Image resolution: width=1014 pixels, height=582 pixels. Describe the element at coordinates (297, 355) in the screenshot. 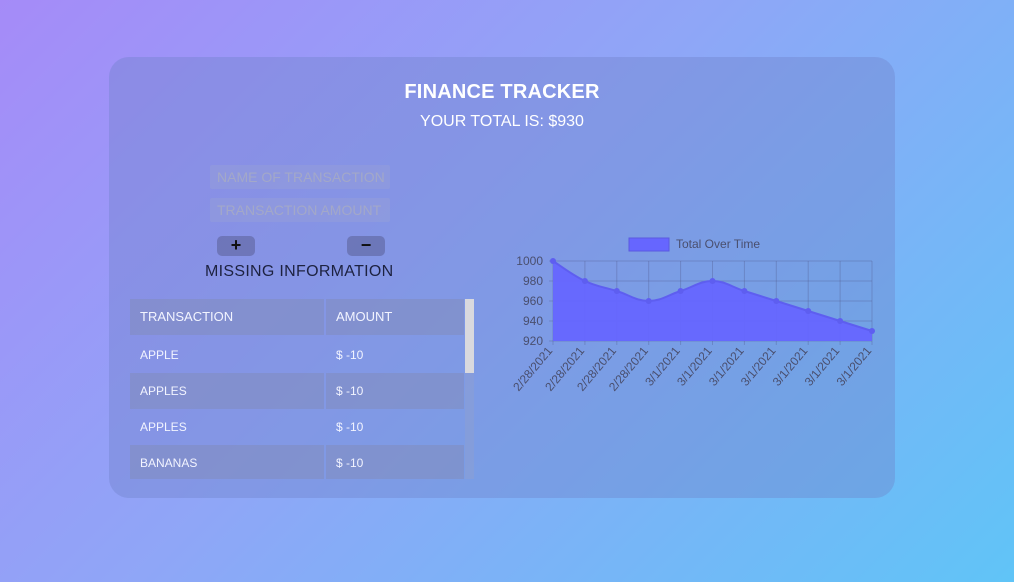

I see `table-row: APPLE $ -10` at that location.